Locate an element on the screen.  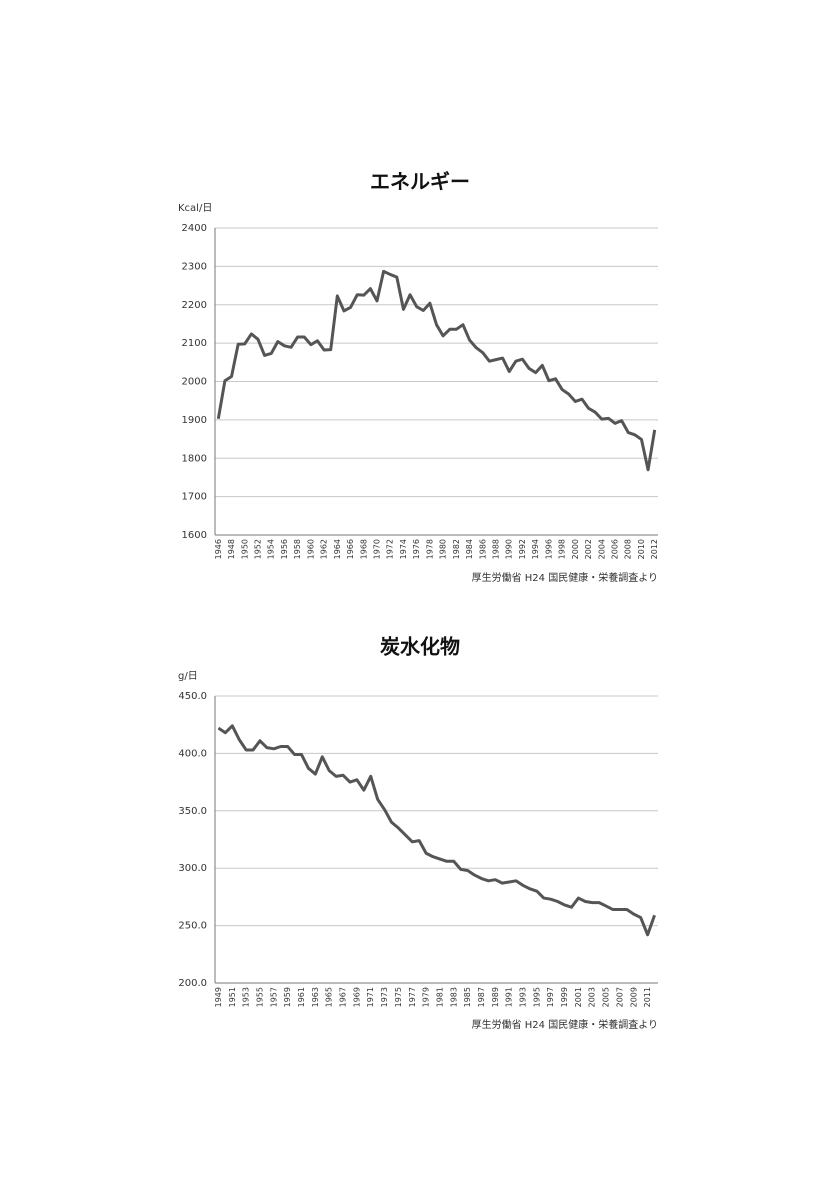
x-tick-label: 1957 is located at coordinates (273, 997).